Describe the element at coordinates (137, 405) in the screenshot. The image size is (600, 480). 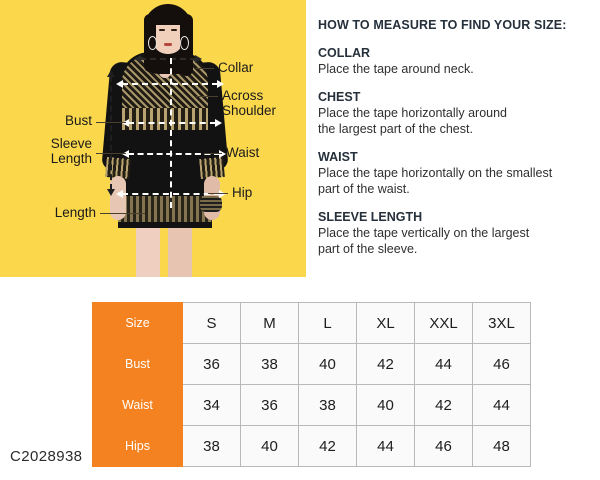
I see `table-row-header: Waist` at that location.